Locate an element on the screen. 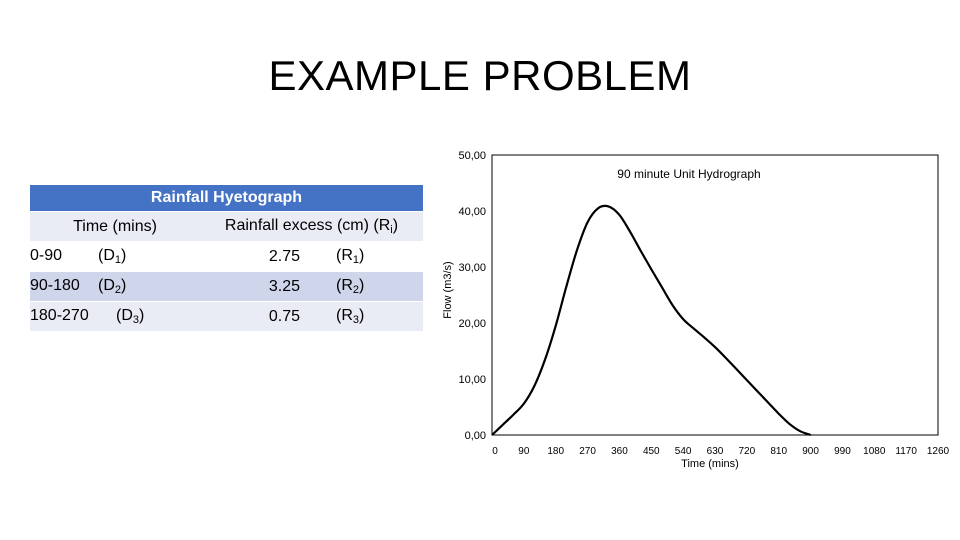 This screenshot has width=960, height=540. y-tick-label: 0,00 is located at coordinates (475, 436).